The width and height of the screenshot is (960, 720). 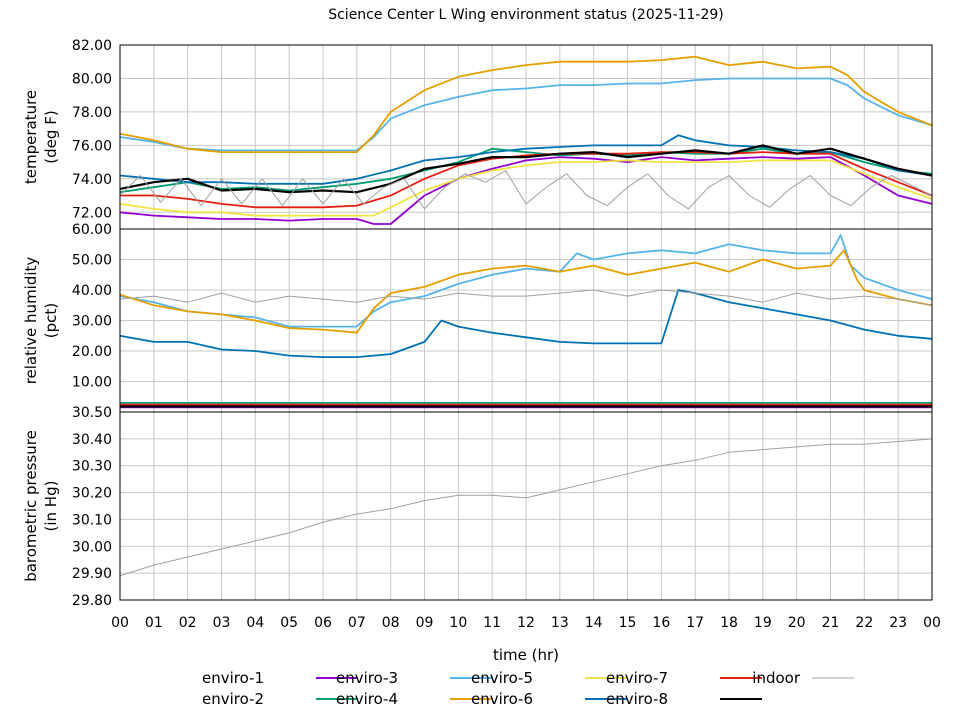 I want to click on legend-label: enviro-1, so click(x=233, y=678).